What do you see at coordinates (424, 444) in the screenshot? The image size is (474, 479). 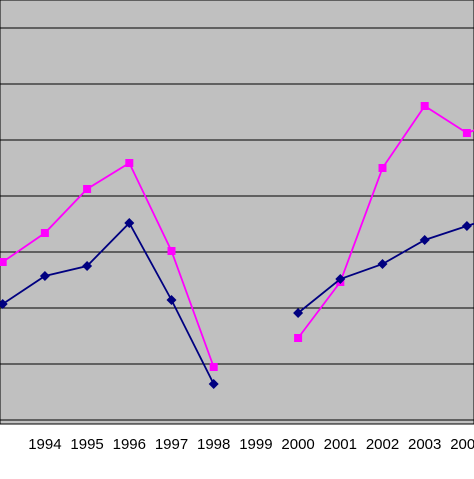 I see `x-tick-label-9: 2003` at bounding box center [424, 444].